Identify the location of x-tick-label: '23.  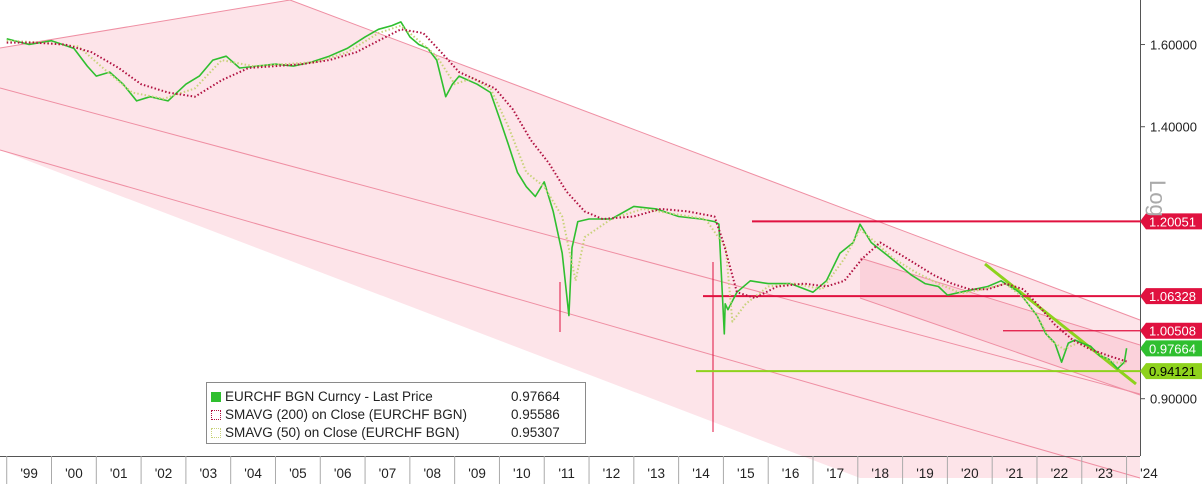
(1104, 473).